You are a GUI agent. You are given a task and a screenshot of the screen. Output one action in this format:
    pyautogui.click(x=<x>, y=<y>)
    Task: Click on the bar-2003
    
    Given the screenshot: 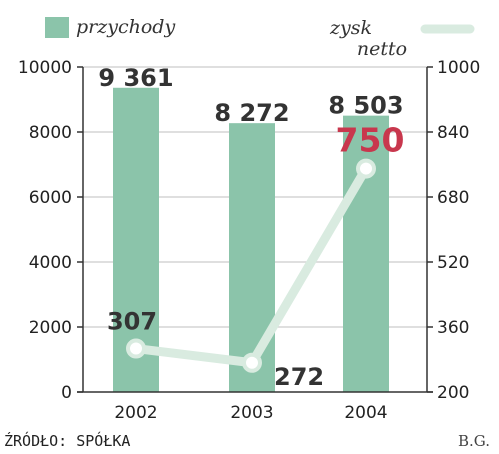 What is the action you would take?
    pyautogui.click(x=252, y=257)
    